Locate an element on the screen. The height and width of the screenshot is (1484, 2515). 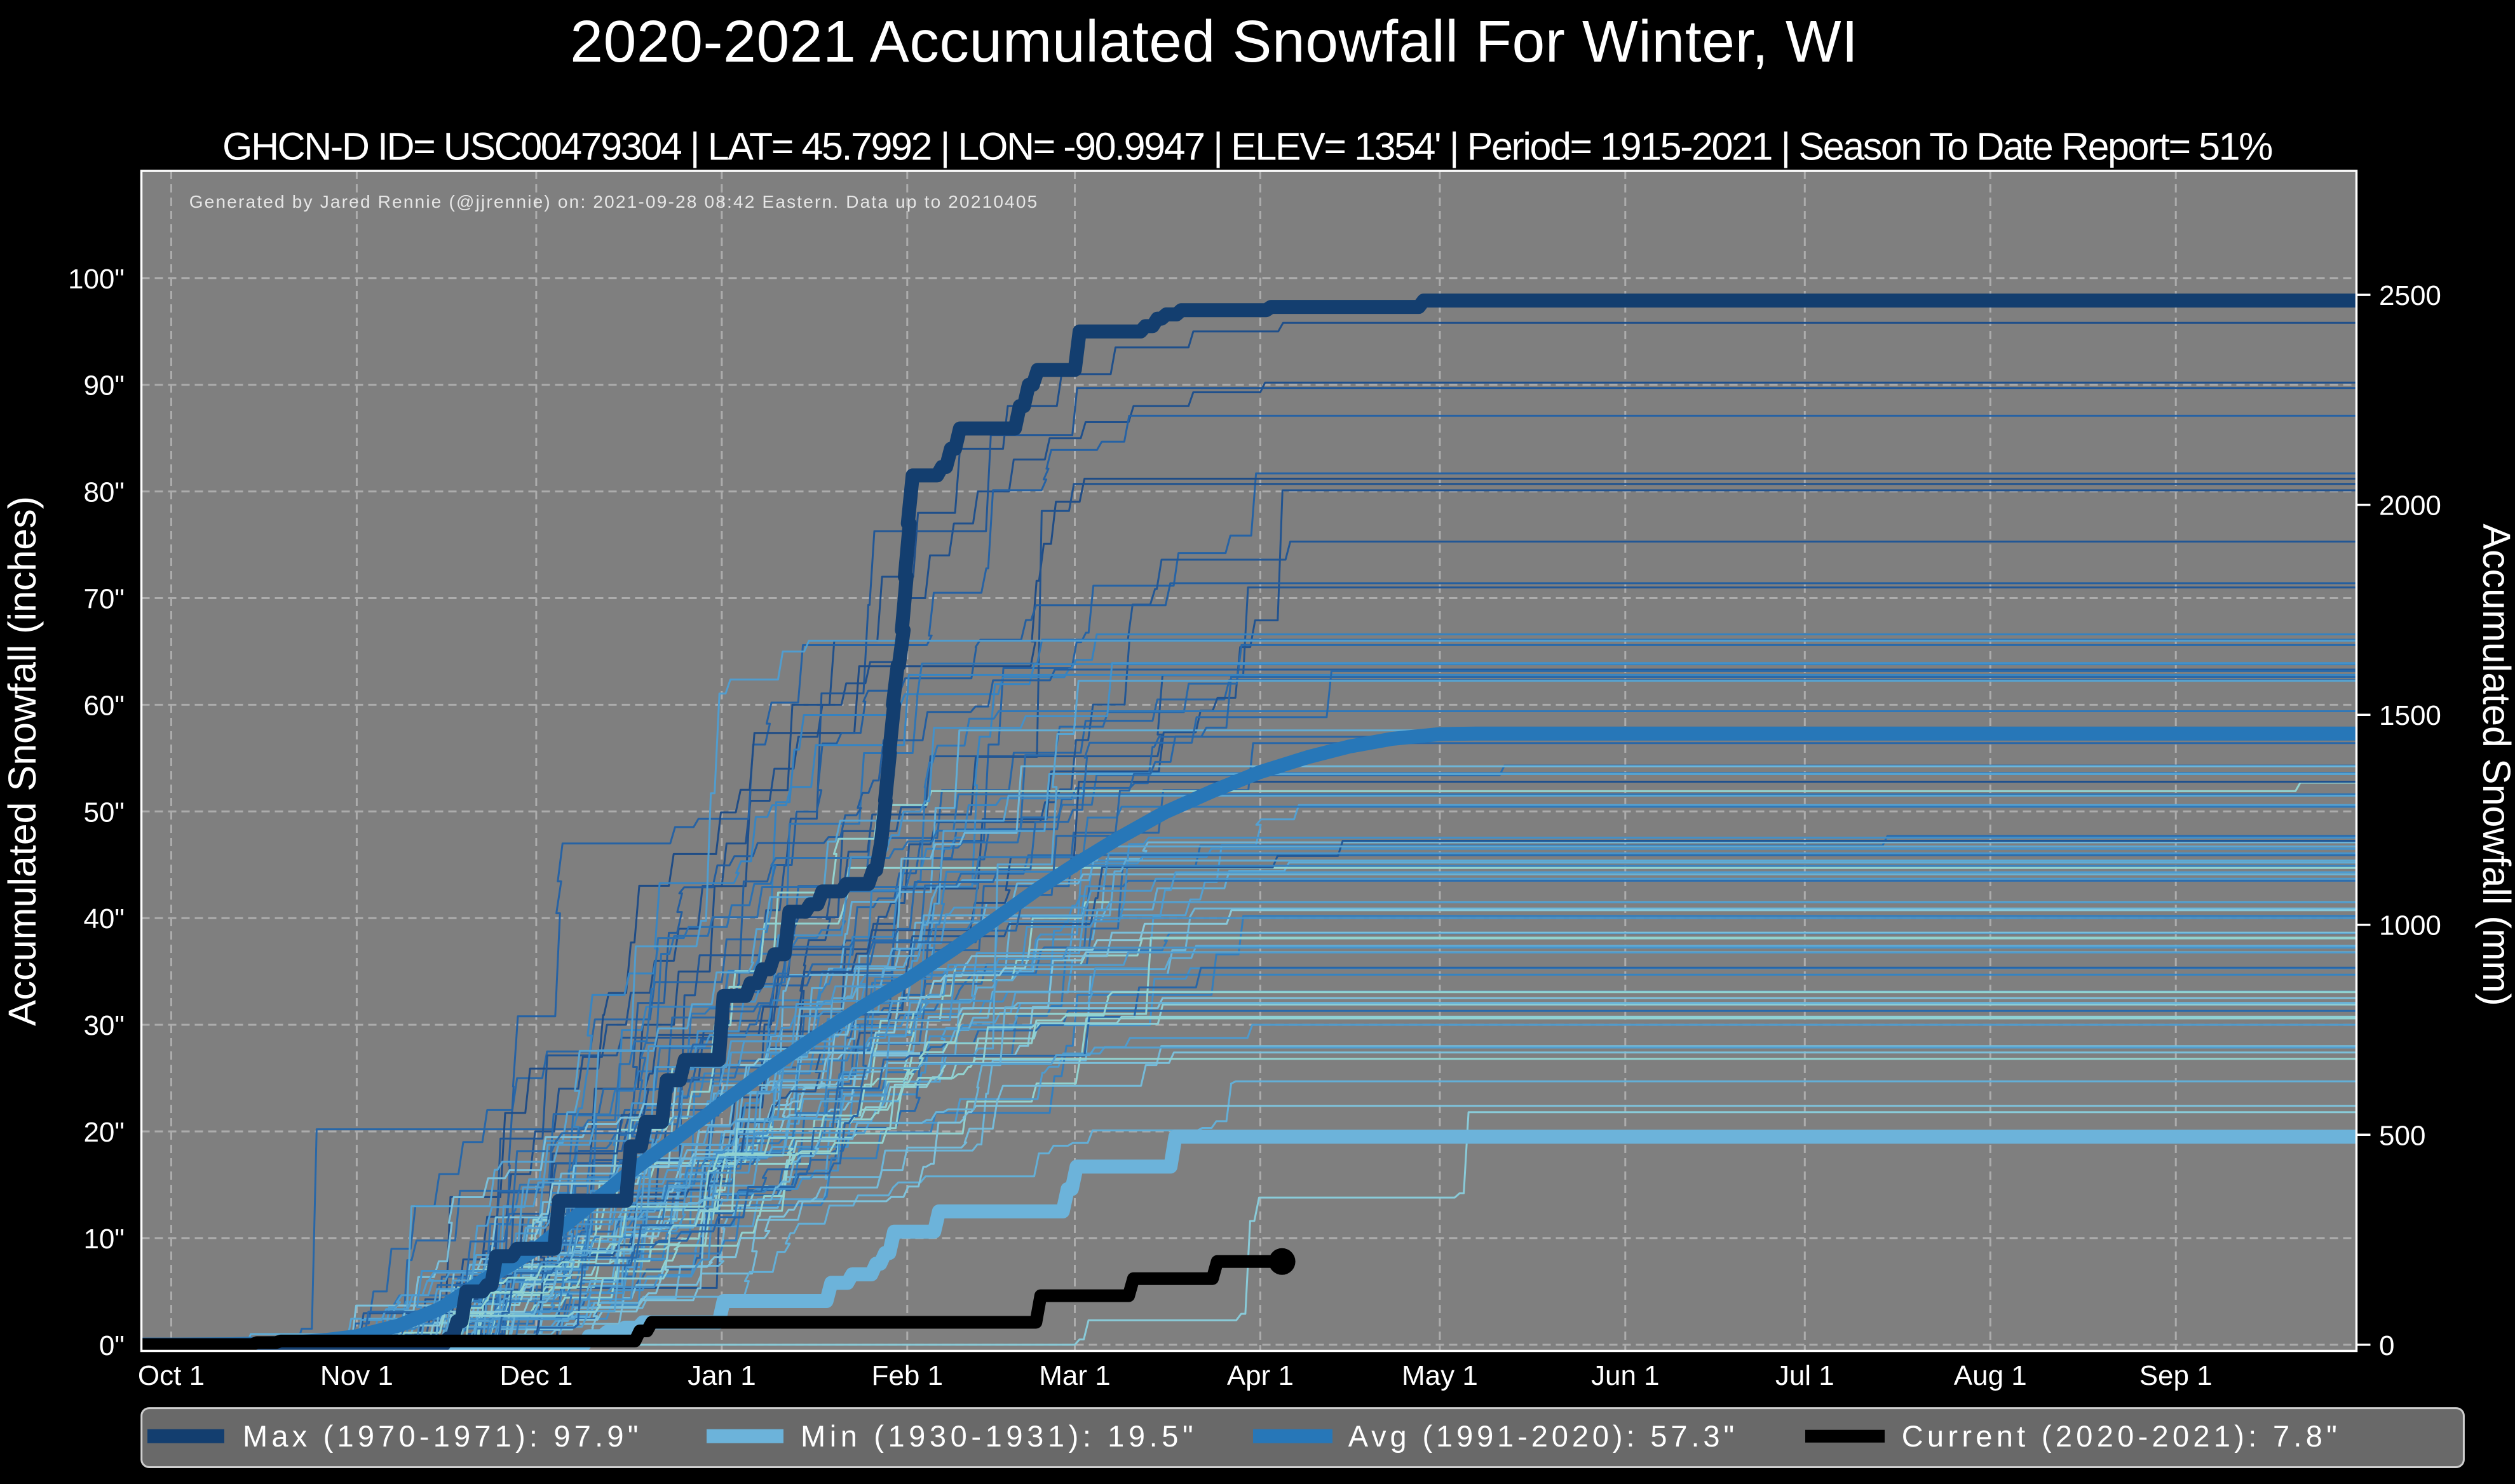
svg-text: Accumulated Snowfall (inches) is located at coordinates (23, 761).